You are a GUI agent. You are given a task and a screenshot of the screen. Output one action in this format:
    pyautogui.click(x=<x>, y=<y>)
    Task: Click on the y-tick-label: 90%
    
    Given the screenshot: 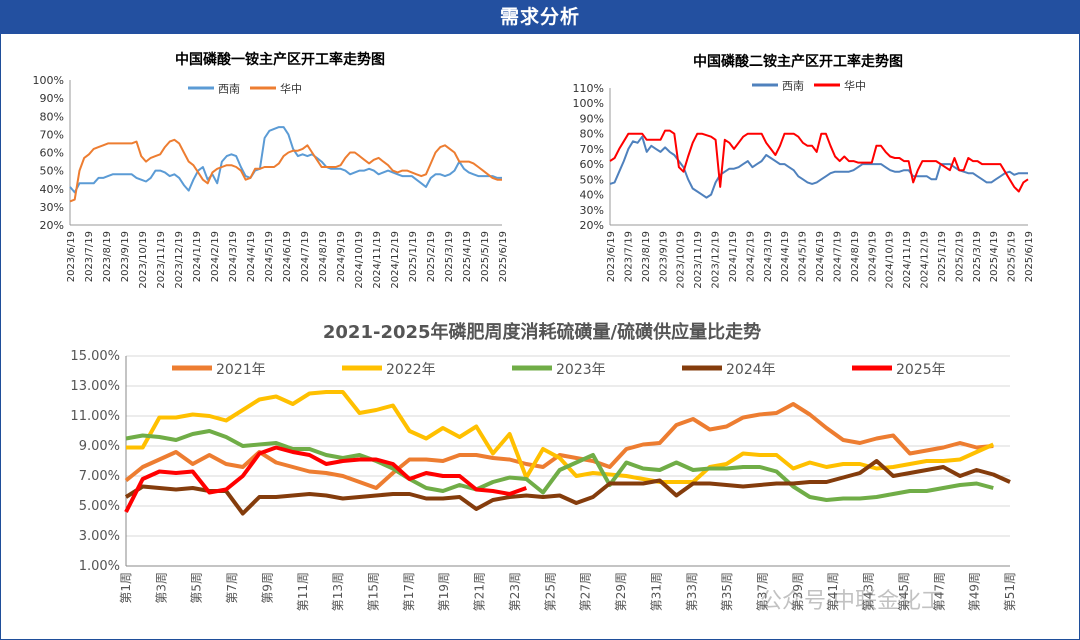 What is the action you would take?
    pyautogui.click(x=592, y=118)
    